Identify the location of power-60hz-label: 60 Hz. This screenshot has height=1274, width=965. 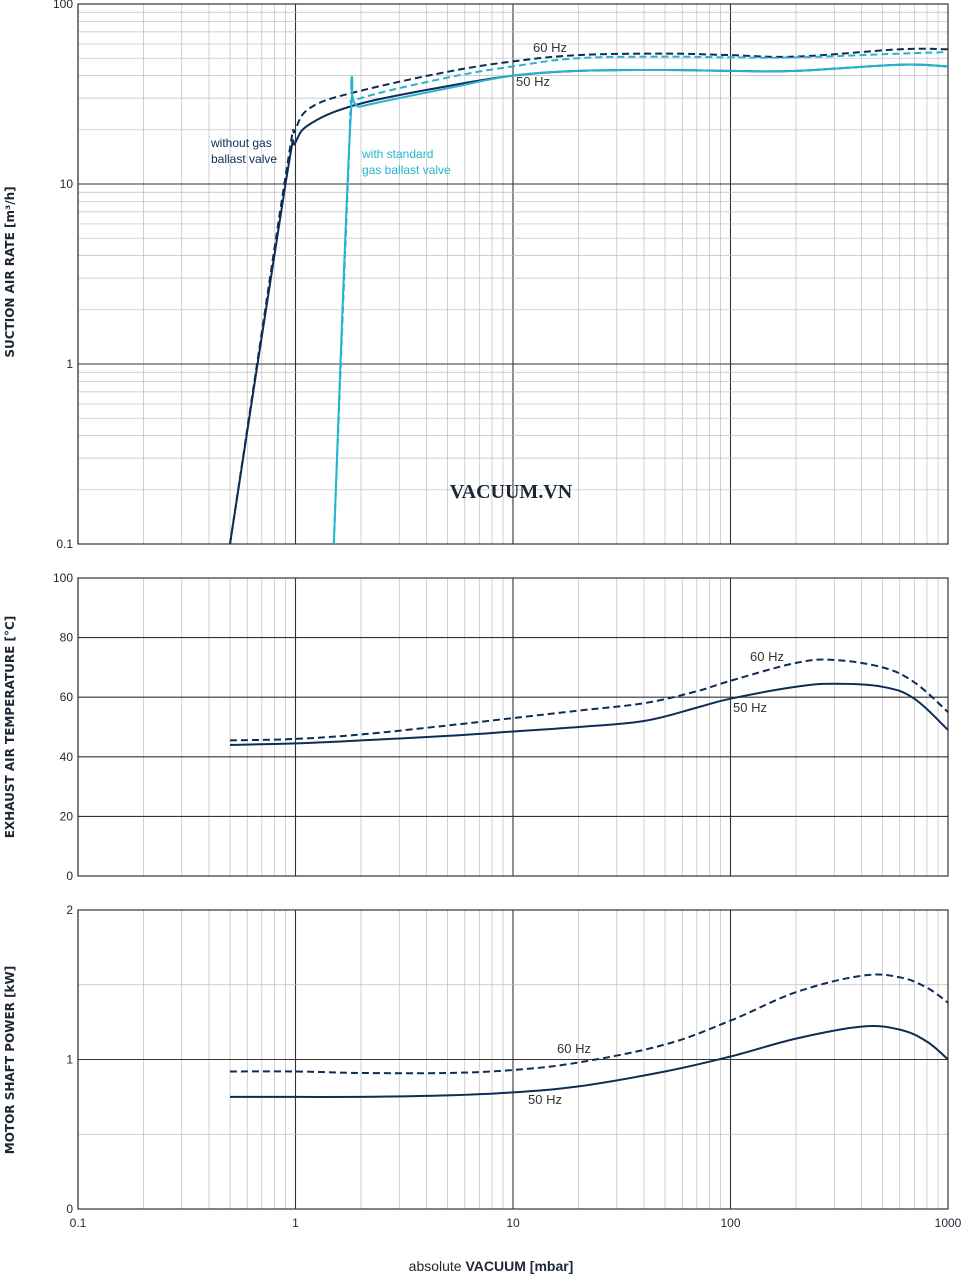
(574, 1048).